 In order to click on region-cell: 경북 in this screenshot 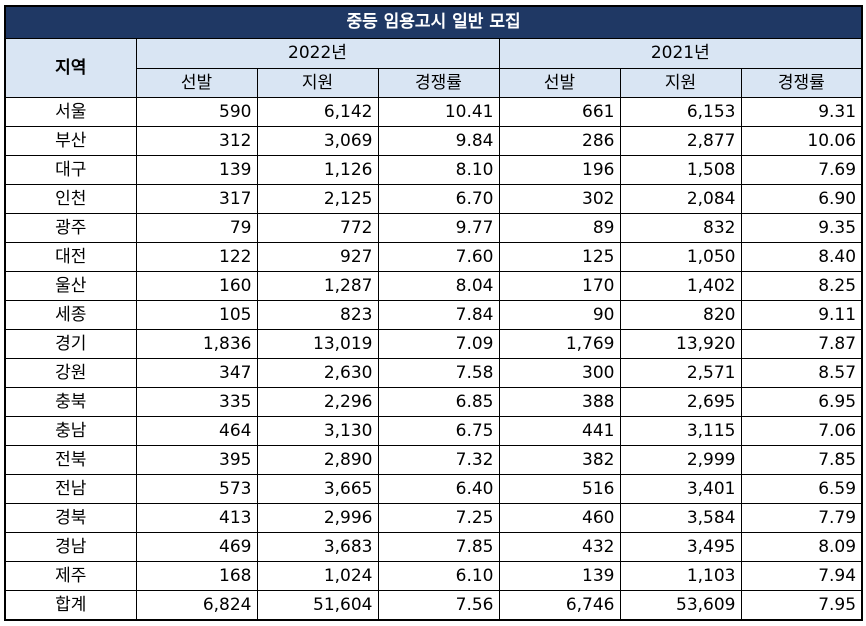, I will do `click(70, 518)`.